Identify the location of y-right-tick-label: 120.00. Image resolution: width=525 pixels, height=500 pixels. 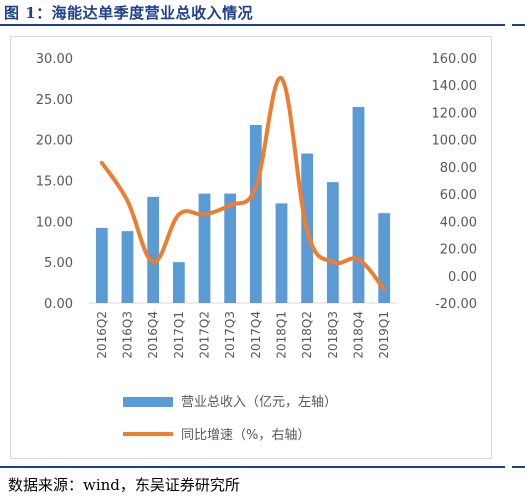
(455, 113).